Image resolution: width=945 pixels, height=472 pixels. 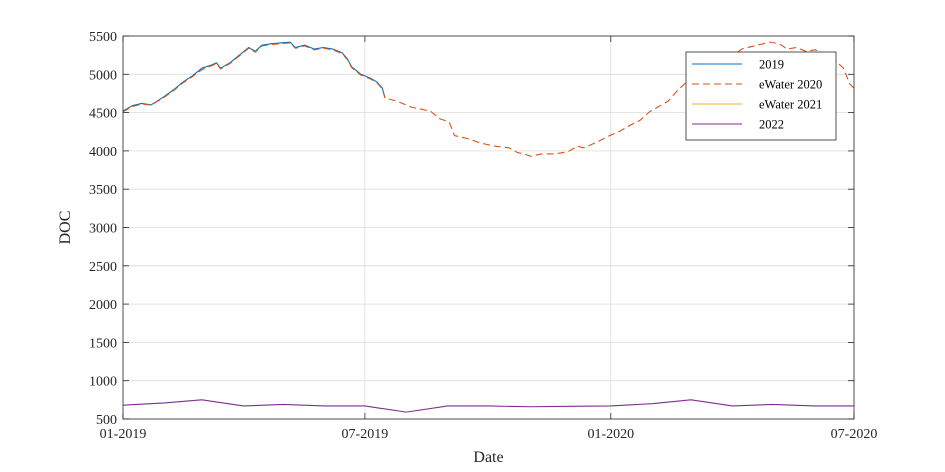 I want to click on y-axis-label: DOC, so click(x=65, y=228).